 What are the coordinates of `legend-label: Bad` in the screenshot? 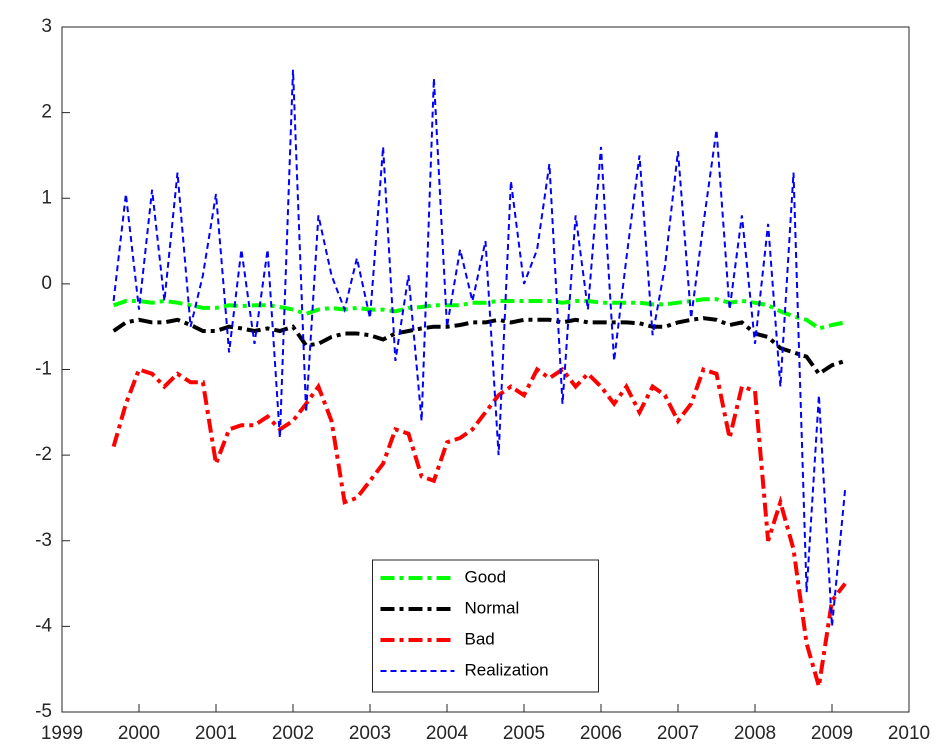 It's located at (480, 638).